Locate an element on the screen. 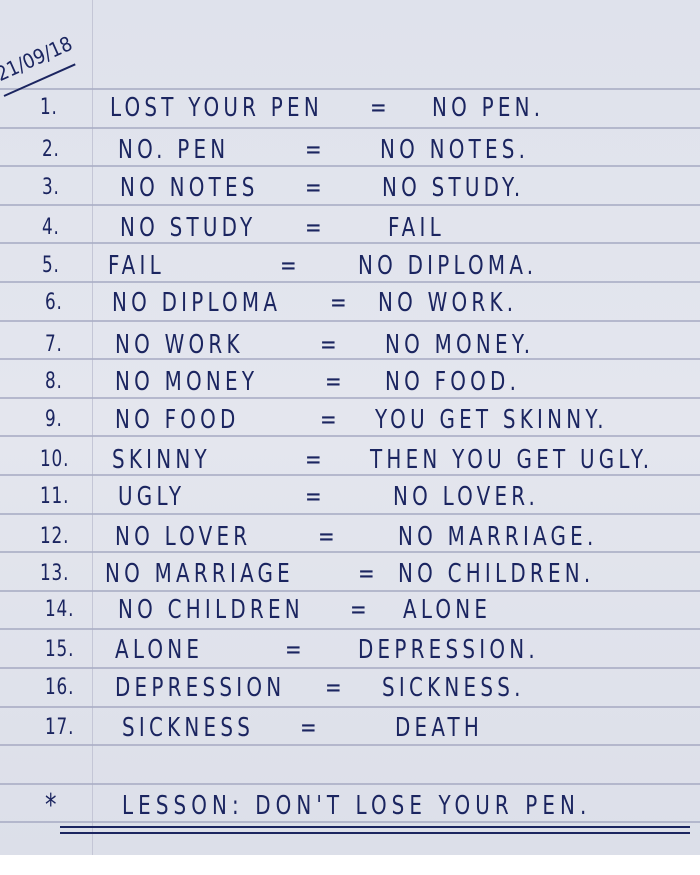  item-effect: NO DIPLOMA. is located at coordinates (448, 266).